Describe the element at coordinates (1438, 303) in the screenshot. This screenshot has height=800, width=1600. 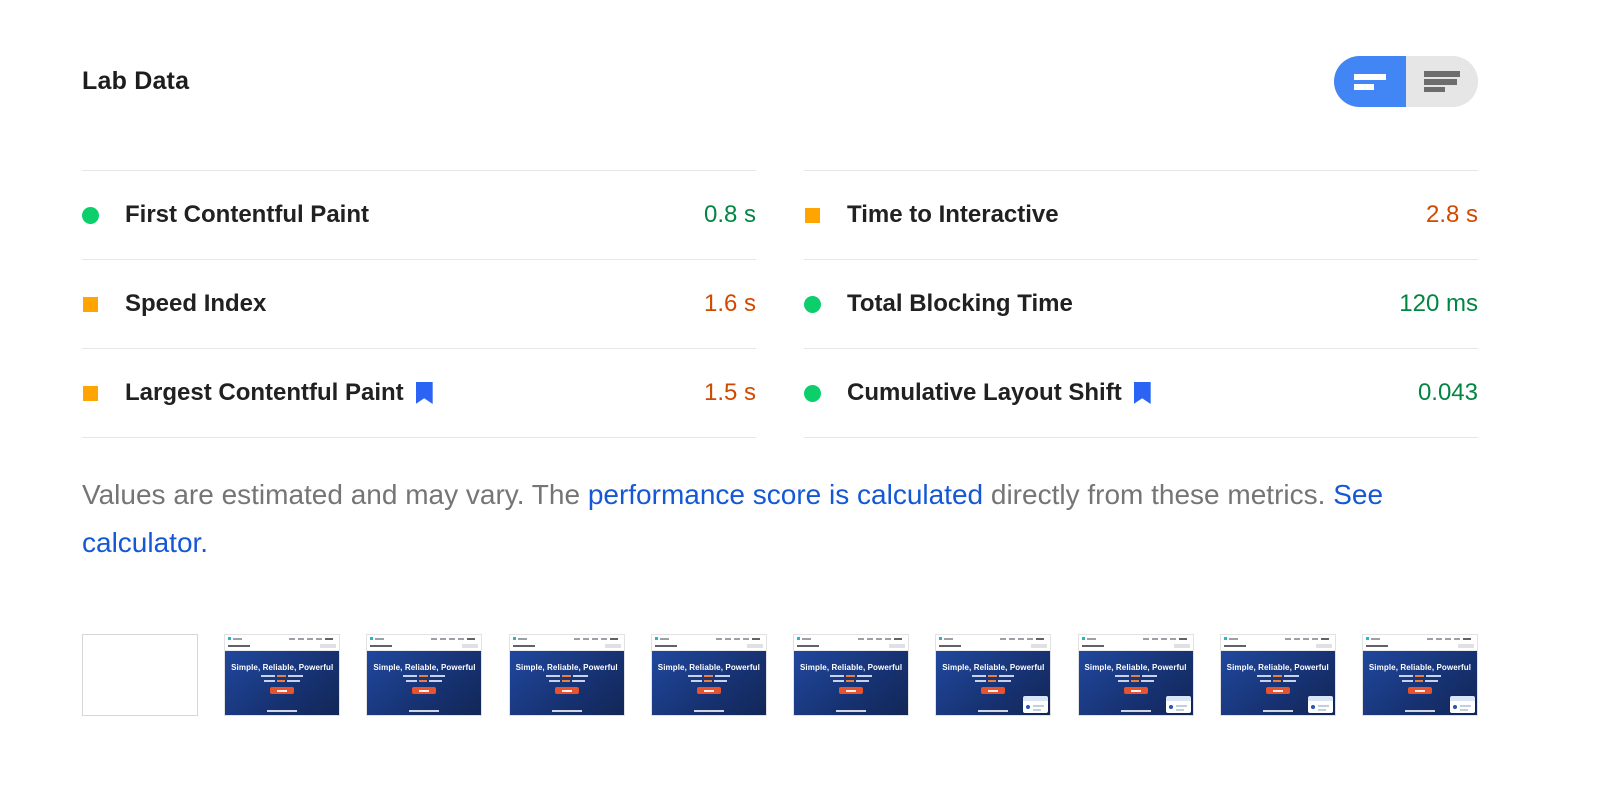
I see `metric-value: 120 ms` at that location.